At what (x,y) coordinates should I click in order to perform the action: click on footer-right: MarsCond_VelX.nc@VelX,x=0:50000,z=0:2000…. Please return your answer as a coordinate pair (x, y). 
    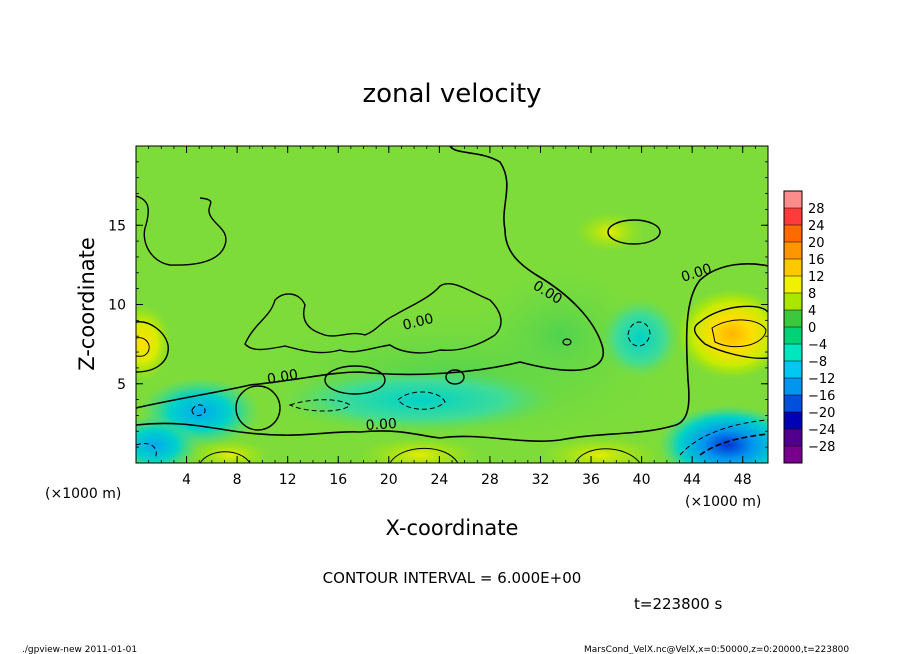
    Looking at the image, I should click on (716, 649).